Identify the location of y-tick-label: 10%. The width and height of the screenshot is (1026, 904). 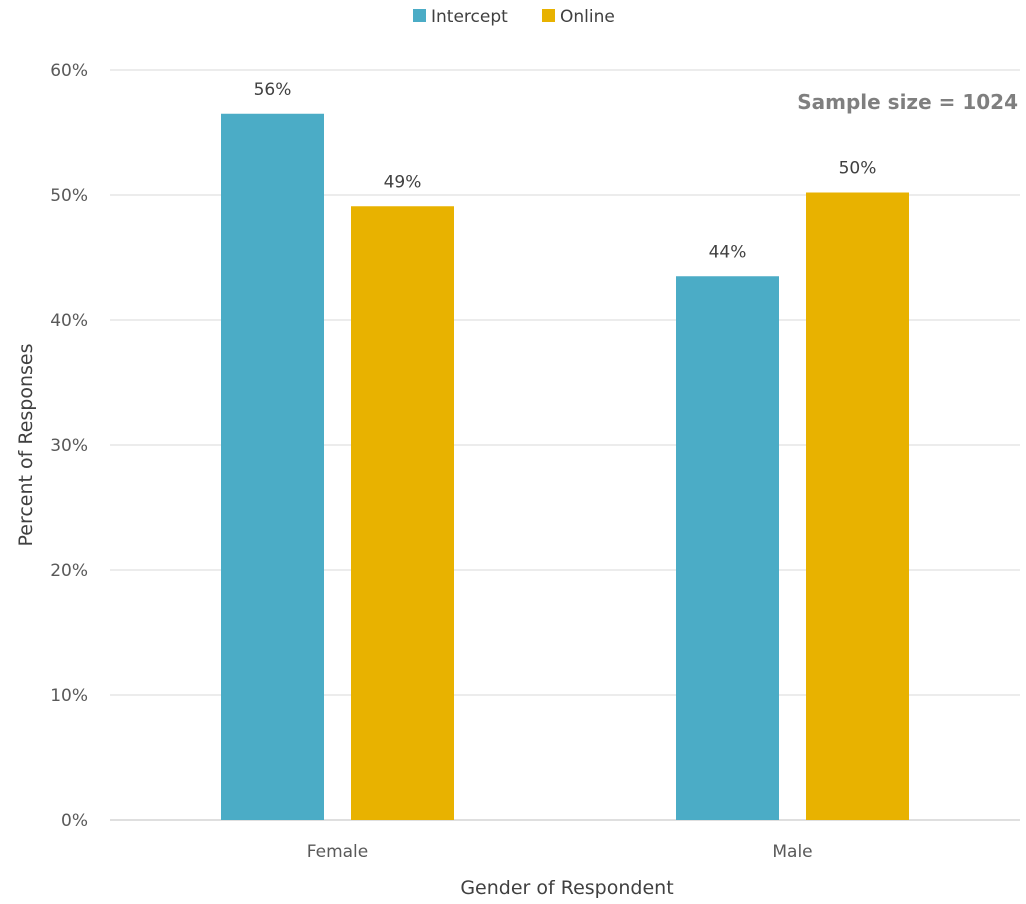
(69, 696).